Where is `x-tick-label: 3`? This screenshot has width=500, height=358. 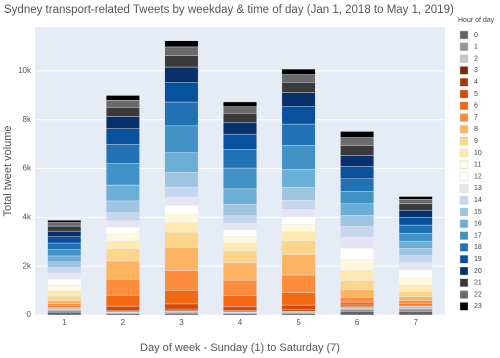 x-tick-label: 3 is located at coordinates (181, 322).